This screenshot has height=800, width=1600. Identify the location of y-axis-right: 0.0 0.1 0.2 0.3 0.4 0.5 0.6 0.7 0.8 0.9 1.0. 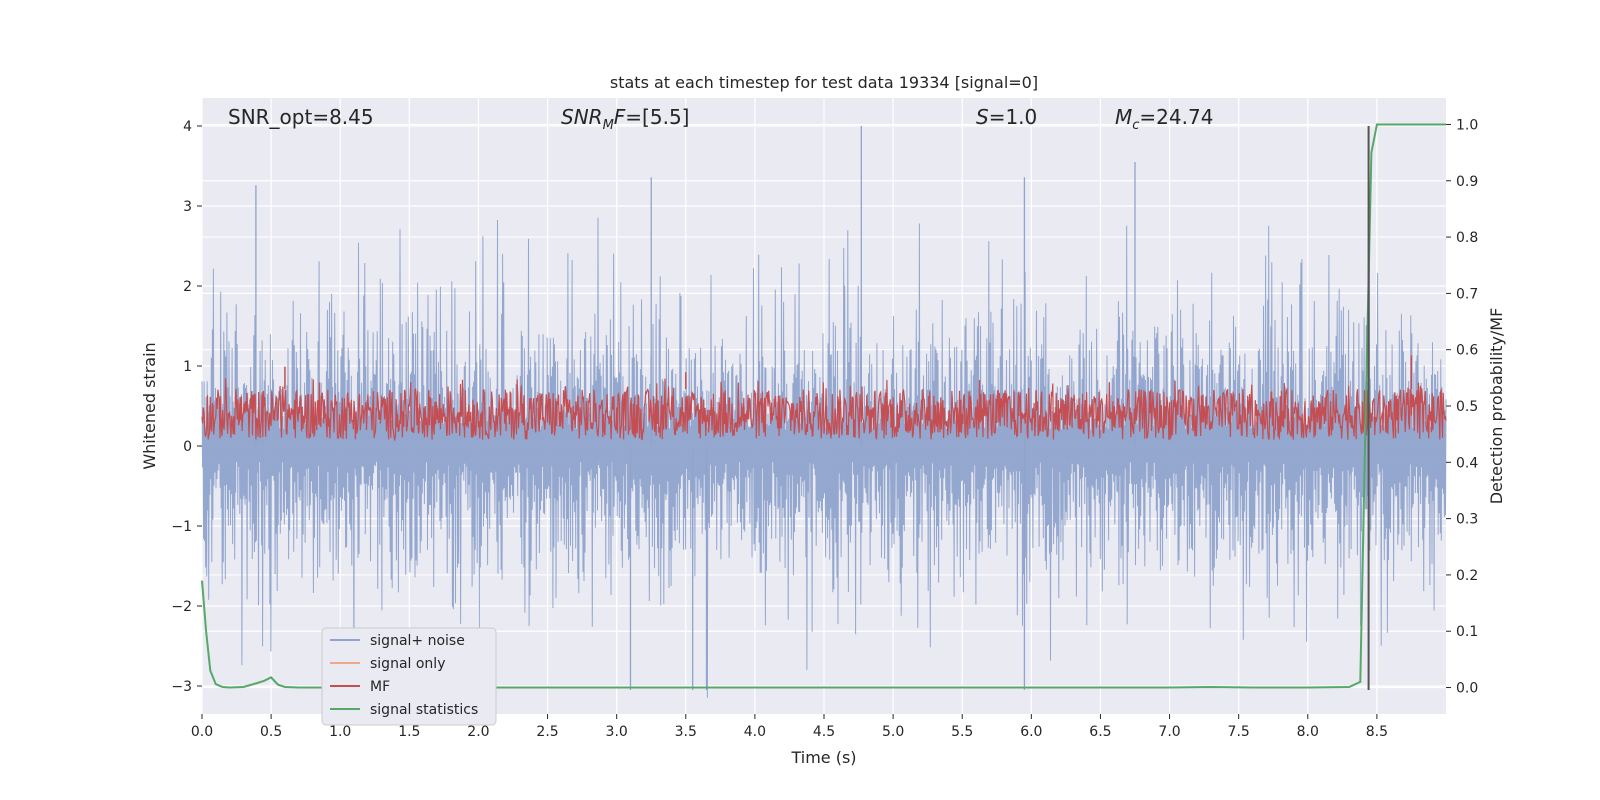
(1462, 407).